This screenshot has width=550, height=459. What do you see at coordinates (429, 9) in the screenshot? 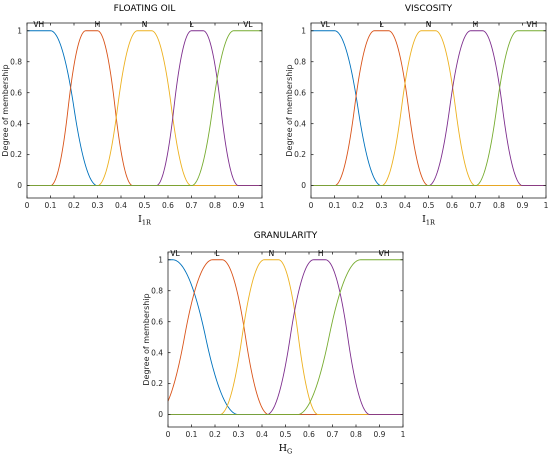
I see `chart-title: VISCOSITY` at bounding box center [429, 9].